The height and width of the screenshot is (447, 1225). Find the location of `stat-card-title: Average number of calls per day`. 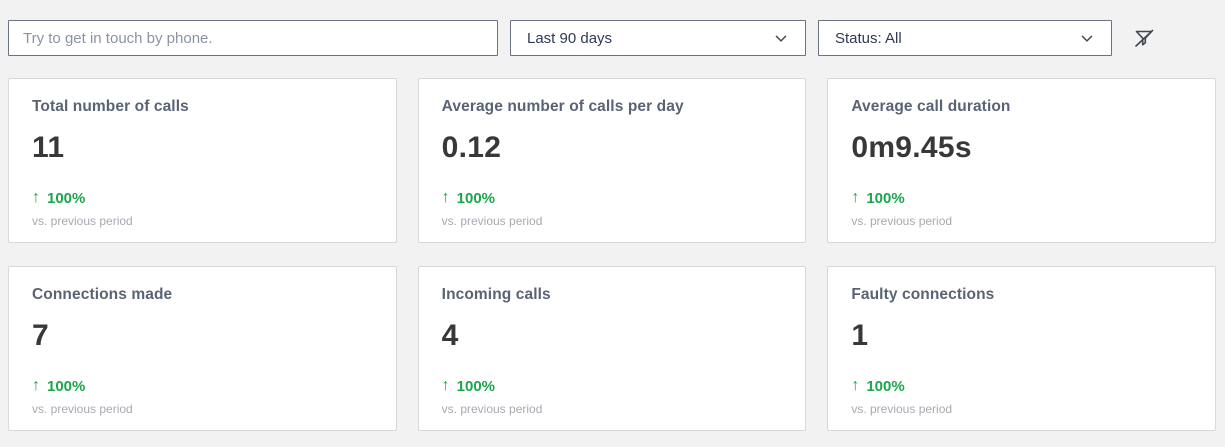

stat-card-title: Average number of calls per day is located at coordinates (562, 106).